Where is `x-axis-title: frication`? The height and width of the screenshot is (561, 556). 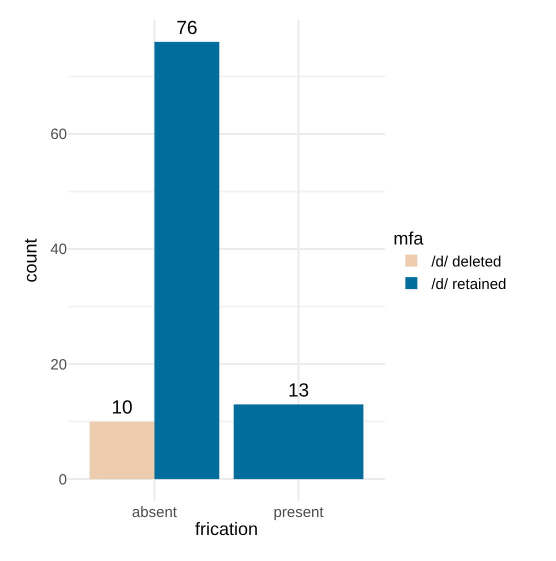 x-axis-title: frication is located at coordinates (226, 529).